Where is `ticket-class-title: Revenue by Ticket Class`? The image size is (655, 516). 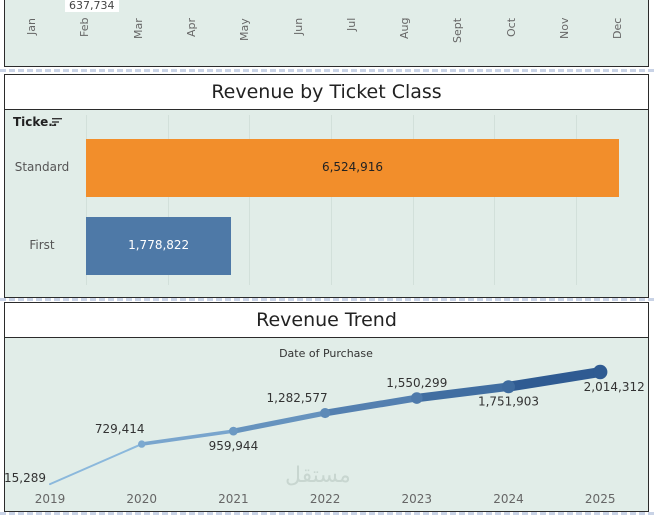
ticket-class-title: Revenue by Ticket Class is located at coordinates (326, 92).